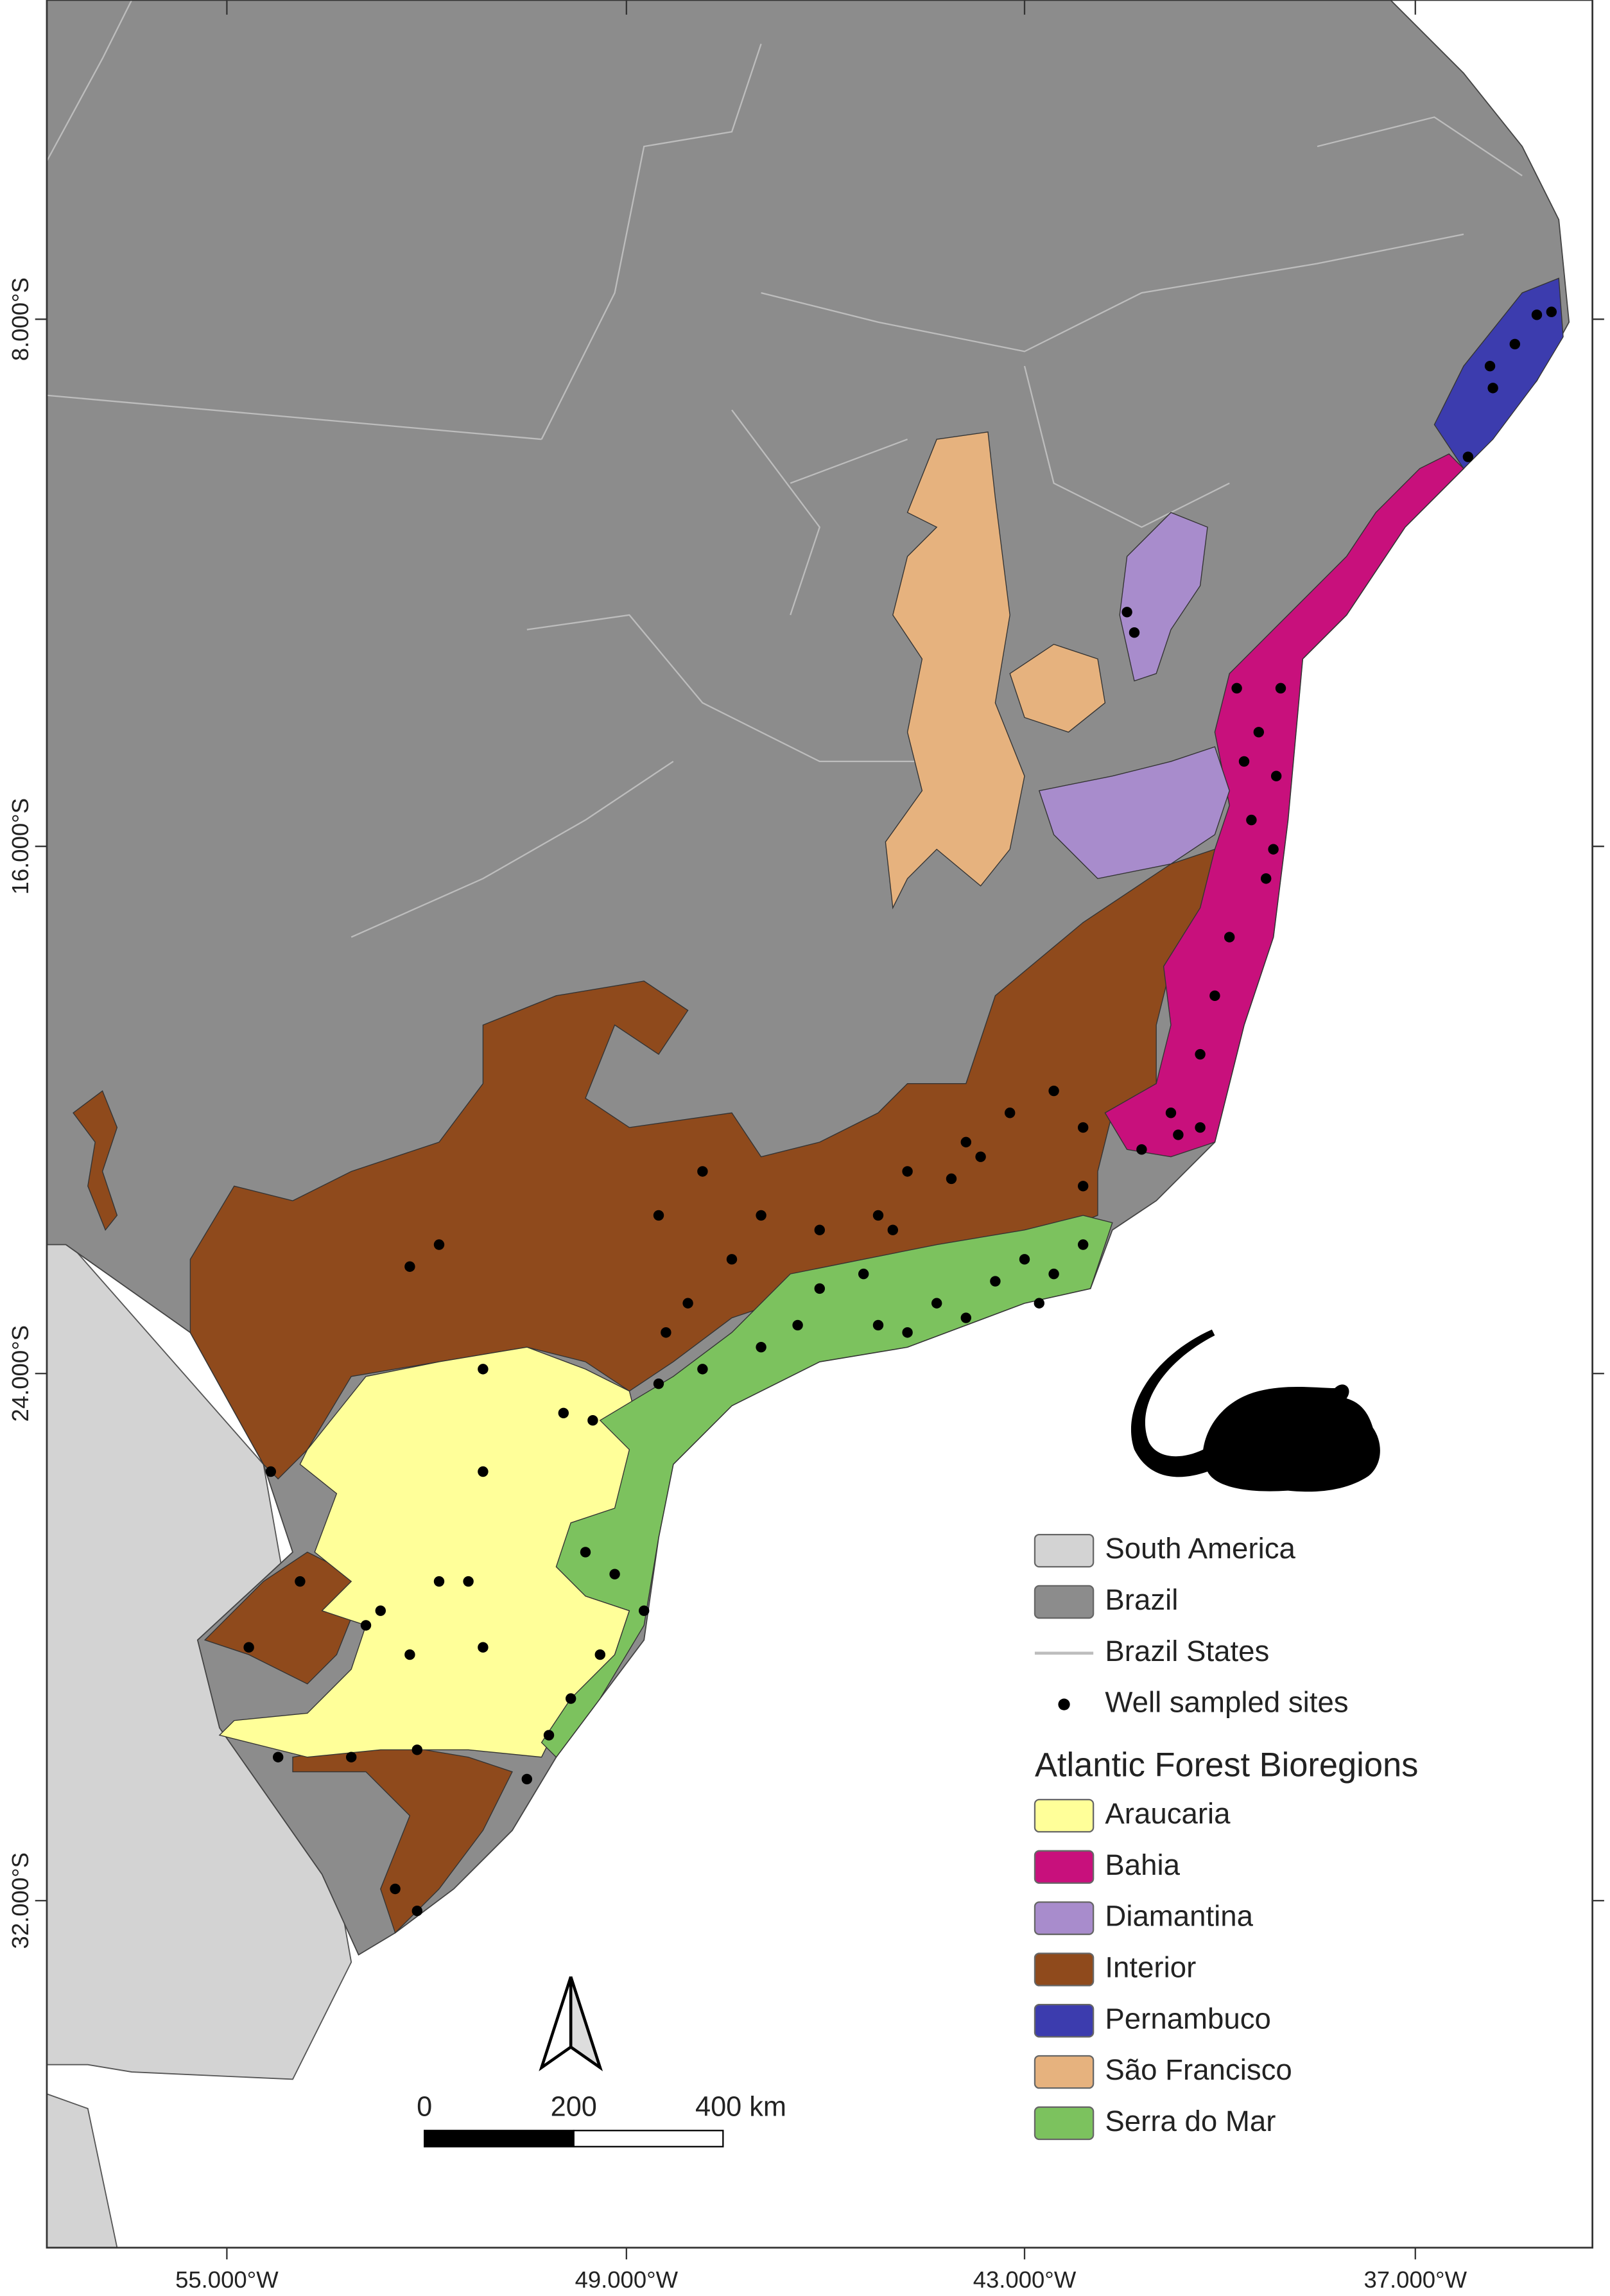 This screenshot has width=1610, height=2296. Describe the element at coordinates (1255, 1411) in the screenshot. I see `mouse-icon` at that location.